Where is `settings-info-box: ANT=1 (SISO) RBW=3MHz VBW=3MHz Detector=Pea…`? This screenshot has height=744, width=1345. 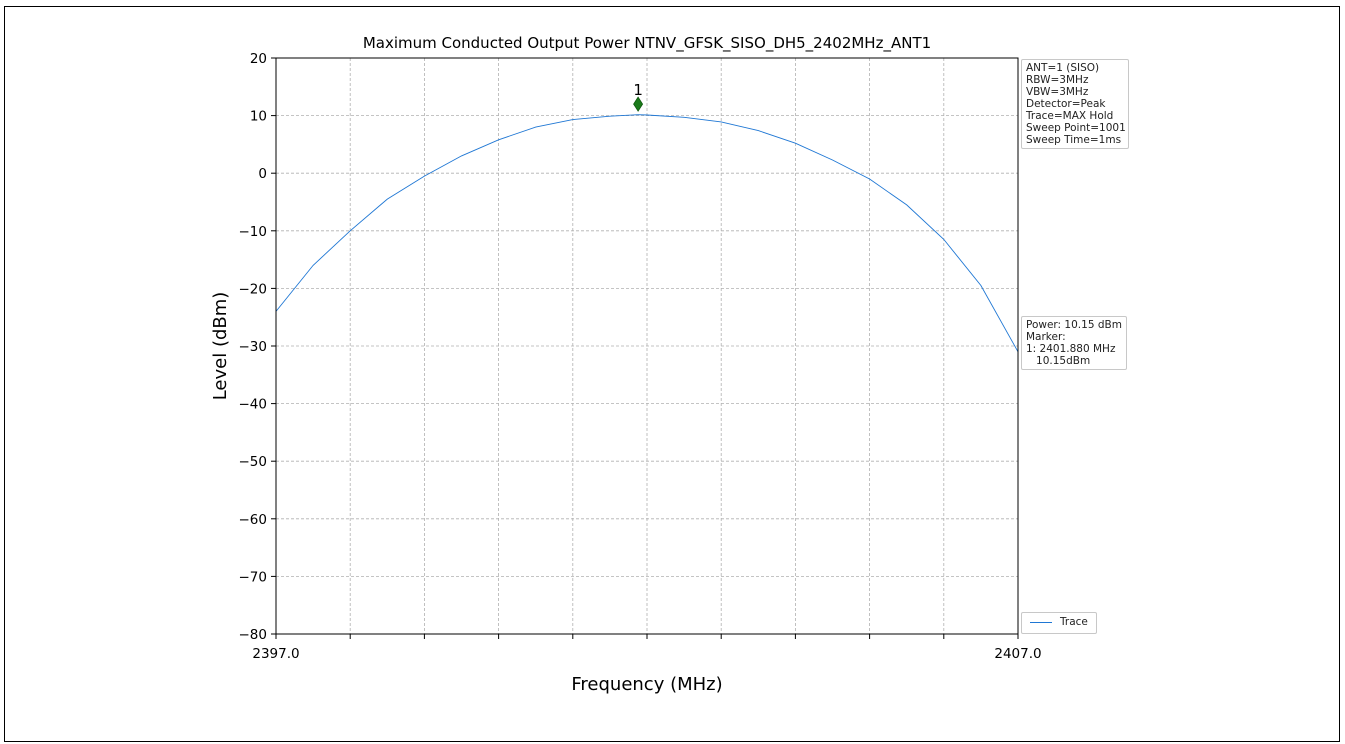
settings-info-box: ANT=1 (SISO) RBW=3MHz VBW=3MHz Detector=Pea… is located at coordinates (1075, 104).